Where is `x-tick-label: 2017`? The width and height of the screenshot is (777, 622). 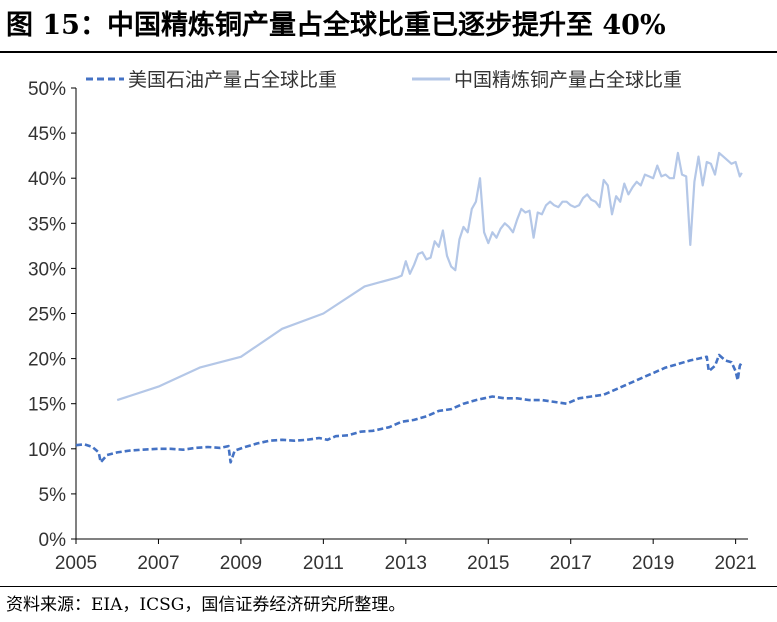 x-tick-label: 2017 is located at coordinates (571, 563).